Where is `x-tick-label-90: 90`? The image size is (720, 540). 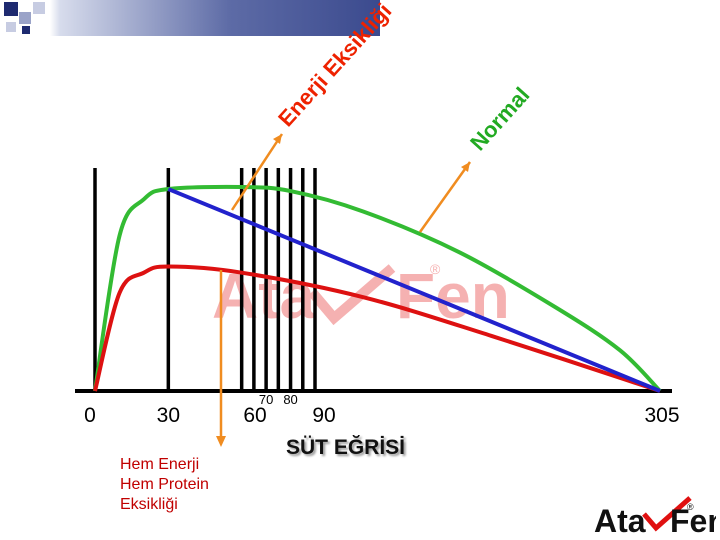
x-tick-label-90: 90 is located at coordinates (323, 415).